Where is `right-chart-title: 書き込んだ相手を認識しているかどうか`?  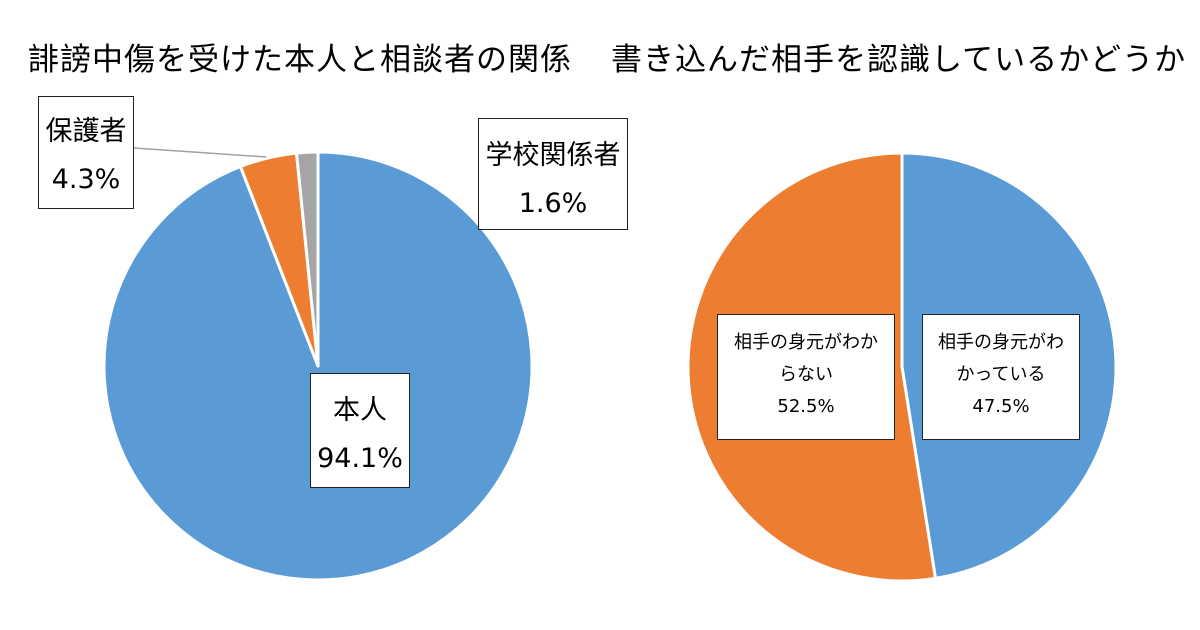 right-chart-title: 書き込んだ相手を認識しているかどうか is located at coordinates (899, 60).